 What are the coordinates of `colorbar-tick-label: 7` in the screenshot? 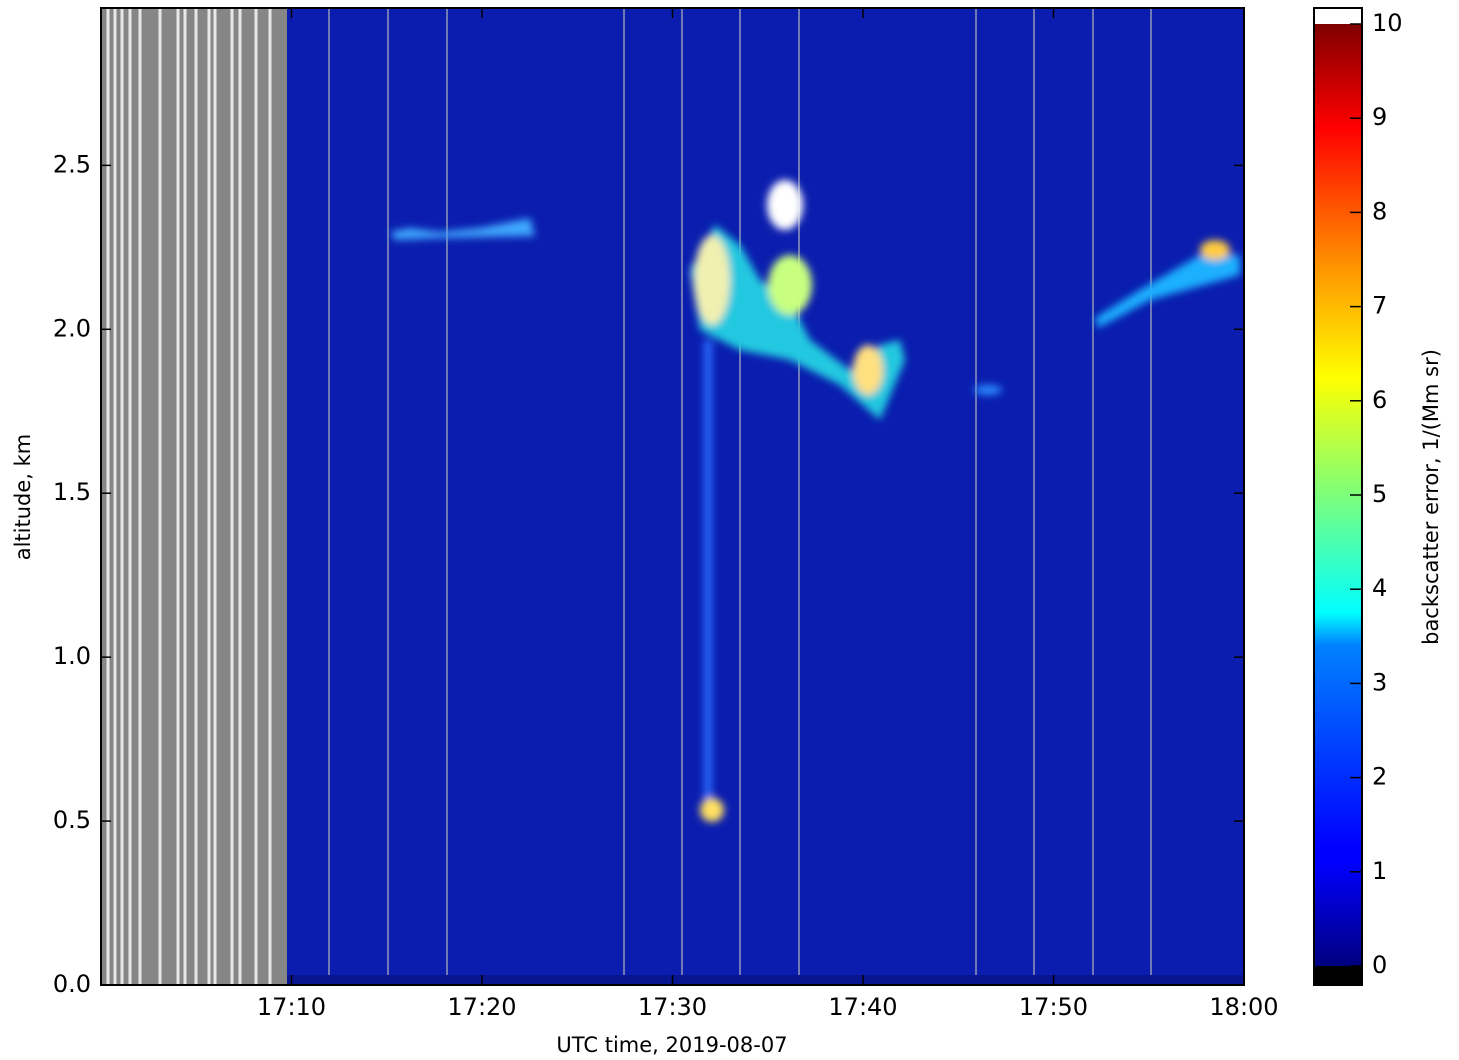 It's located at (1379, 306).